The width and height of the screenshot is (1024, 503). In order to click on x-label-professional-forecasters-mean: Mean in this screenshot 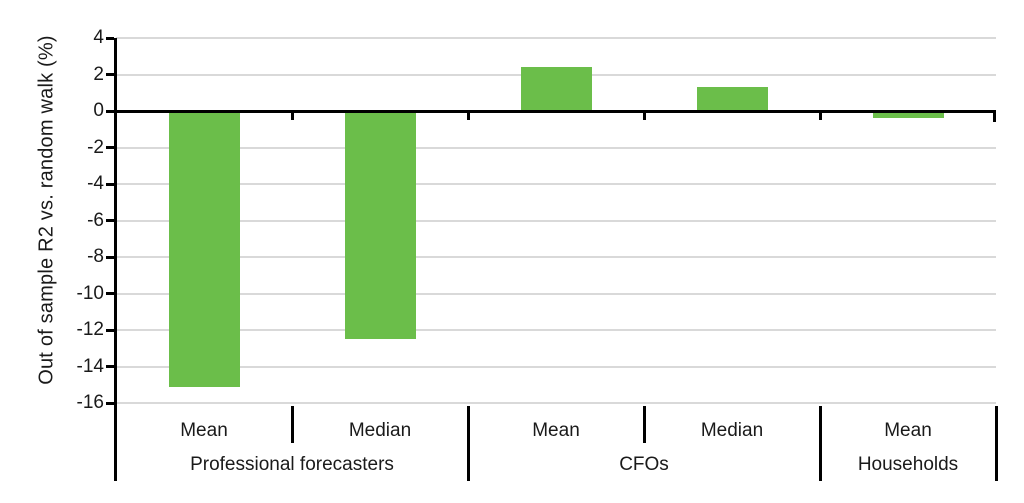, I will do `click(204, 430)`.